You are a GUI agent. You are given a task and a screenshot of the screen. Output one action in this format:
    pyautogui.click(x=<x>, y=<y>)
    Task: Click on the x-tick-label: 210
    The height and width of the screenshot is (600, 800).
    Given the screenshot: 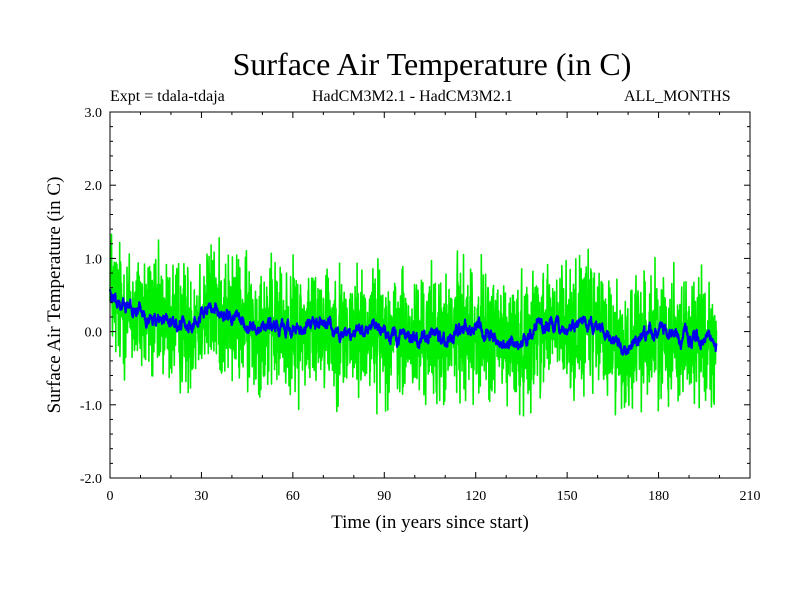 What is the action you would take?
    pyautogui.click(x=750, y=496)
    